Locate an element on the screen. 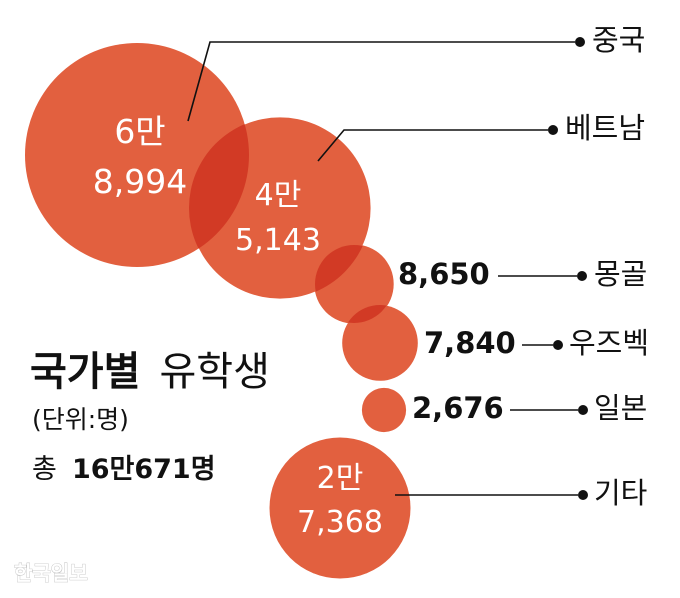  bubble-label-china-line1: 6만 is located at coordinates (139, 131).